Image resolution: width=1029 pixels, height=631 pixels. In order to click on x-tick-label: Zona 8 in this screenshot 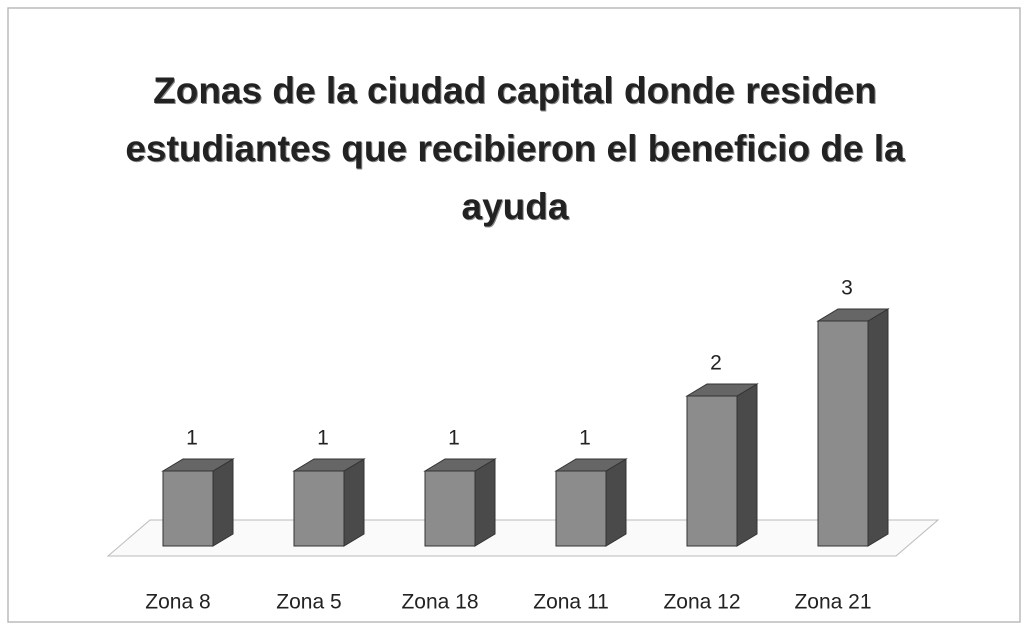, I will do `click(177, 602)`.